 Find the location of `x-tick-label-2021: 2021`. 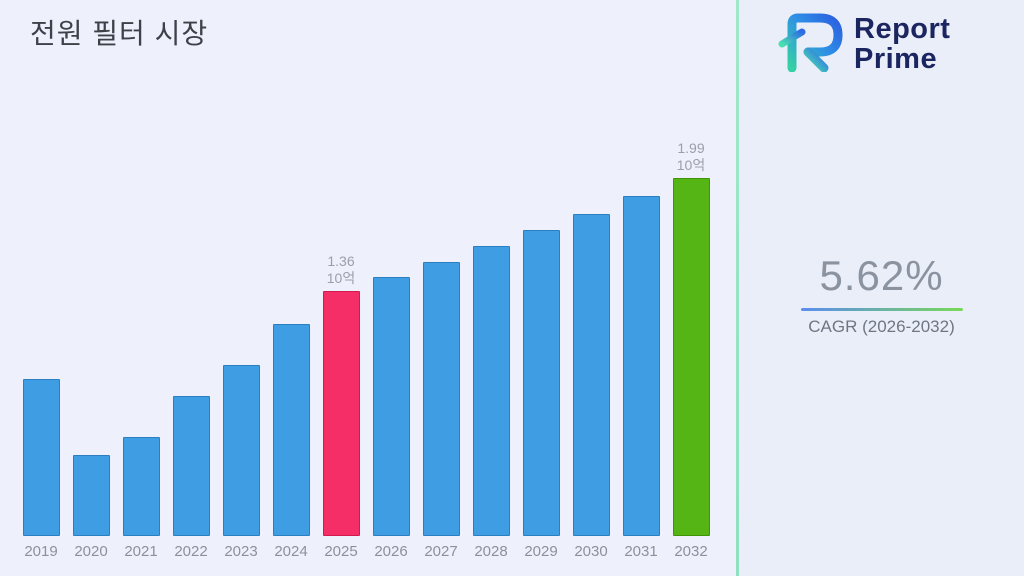

x-tick-label-2021: 2021 is located at coordinates (141, 551).